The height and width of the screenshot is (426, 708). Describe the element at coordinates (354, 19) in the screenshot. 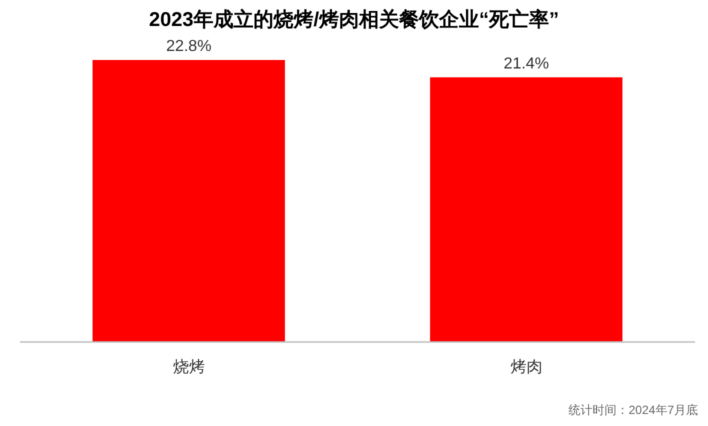

I see `chart-title: 2023年成立的烧烤/烤肉相关餐饮企业“死亡率”` at that location.